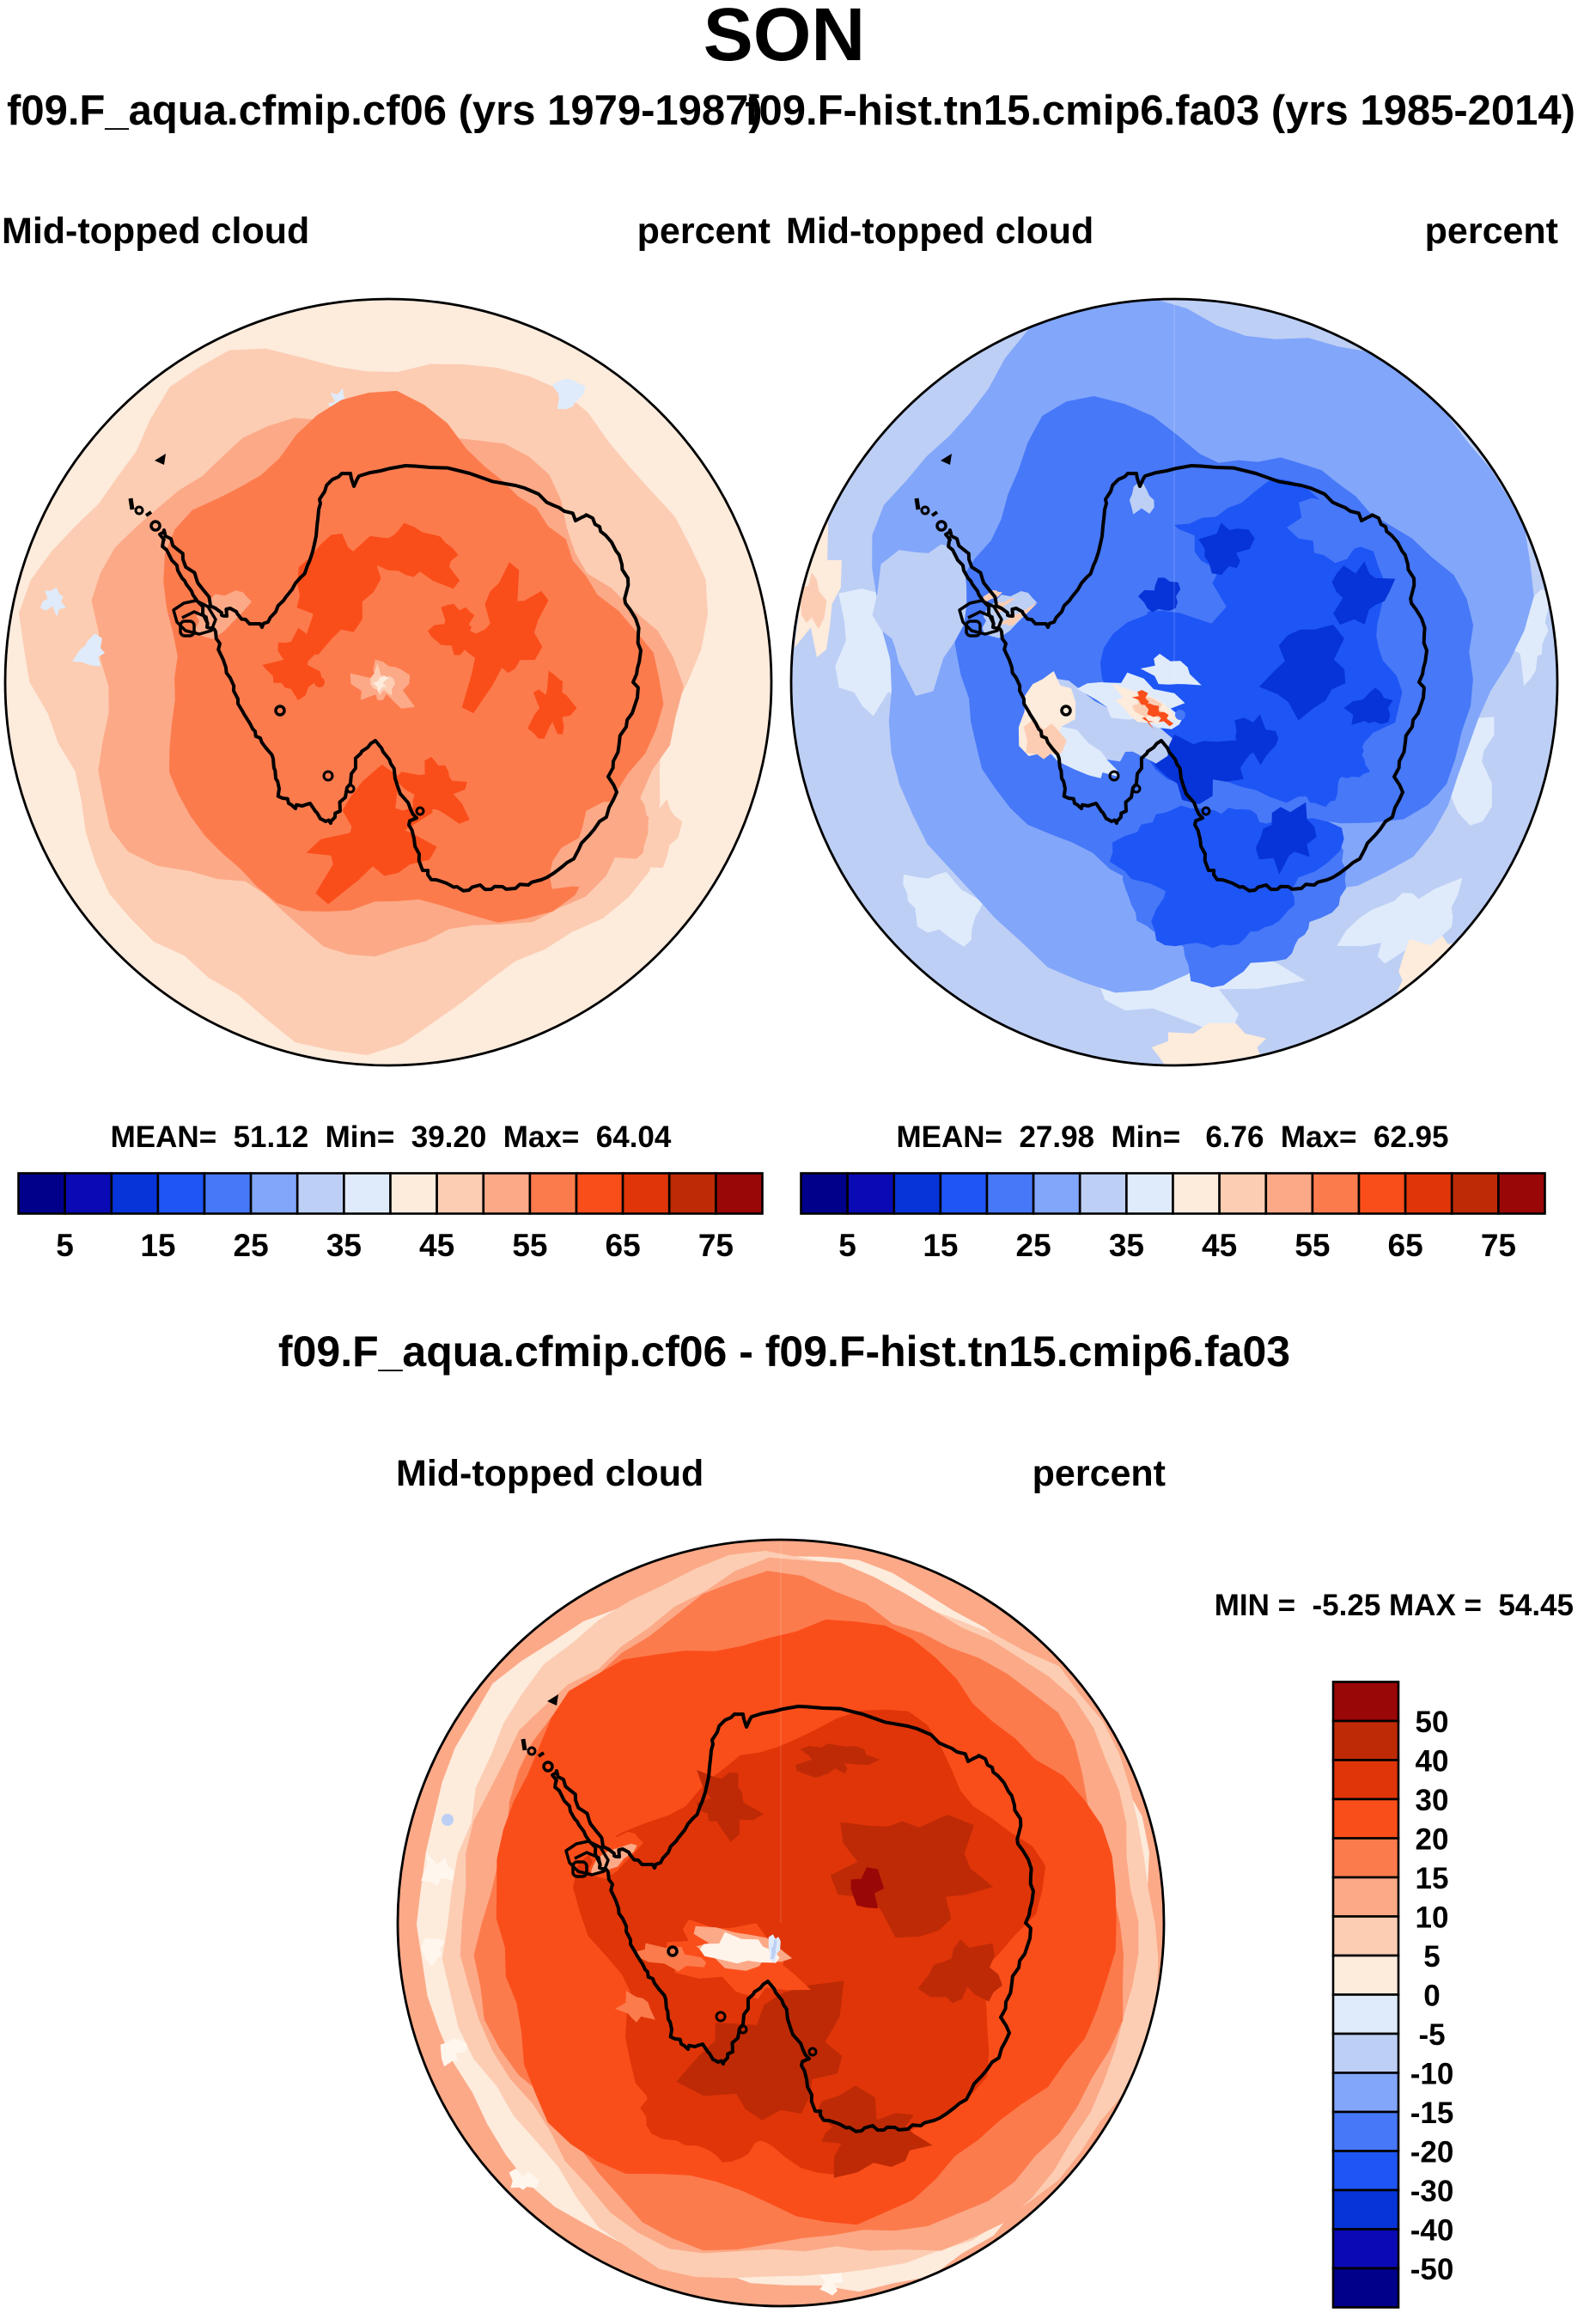  I want to click on svg-text:MEAN= 27.98 Min= 6.76 Max: MEAN= 27.98 Min= 6.76 Max= 62.95, so click(1173, 1137).